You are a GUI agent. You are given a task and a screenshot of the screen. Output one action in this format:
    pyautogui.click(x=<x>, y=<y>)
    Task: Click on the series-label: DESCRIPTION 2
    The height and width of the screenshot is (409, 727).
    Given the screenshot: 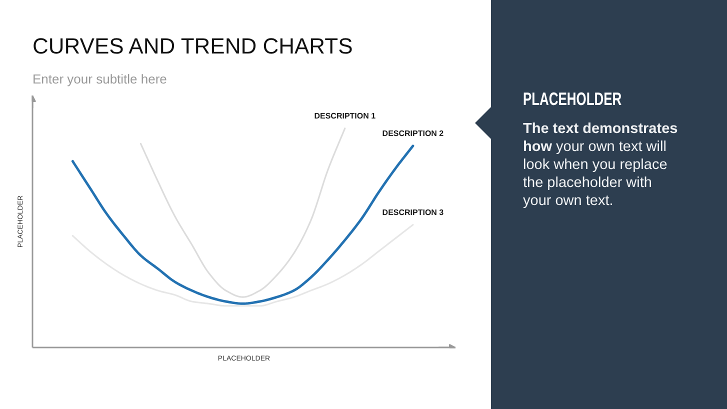 What is the action you would take?
    pyautogui.click(x=413, y=133)
    